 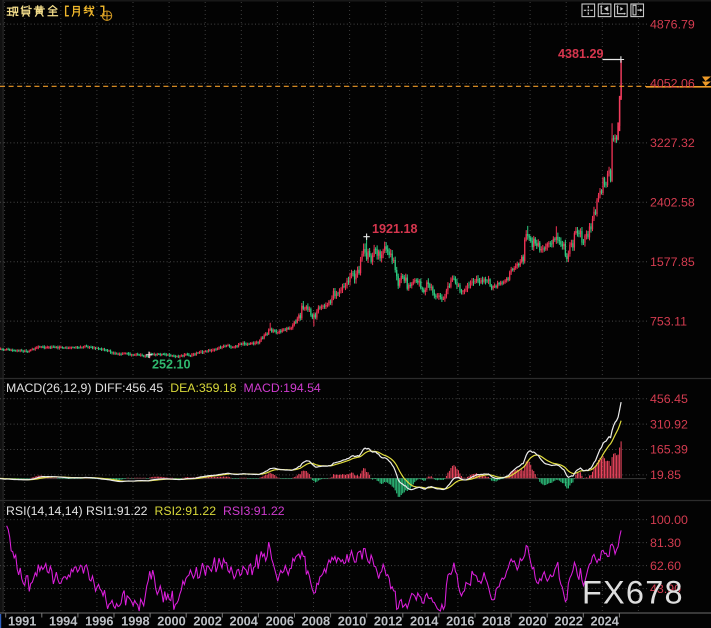 What do you see at coordinates (424, 621) in the screenshot?
I see `svg-text: 2014` at bounding box center [424, 621].